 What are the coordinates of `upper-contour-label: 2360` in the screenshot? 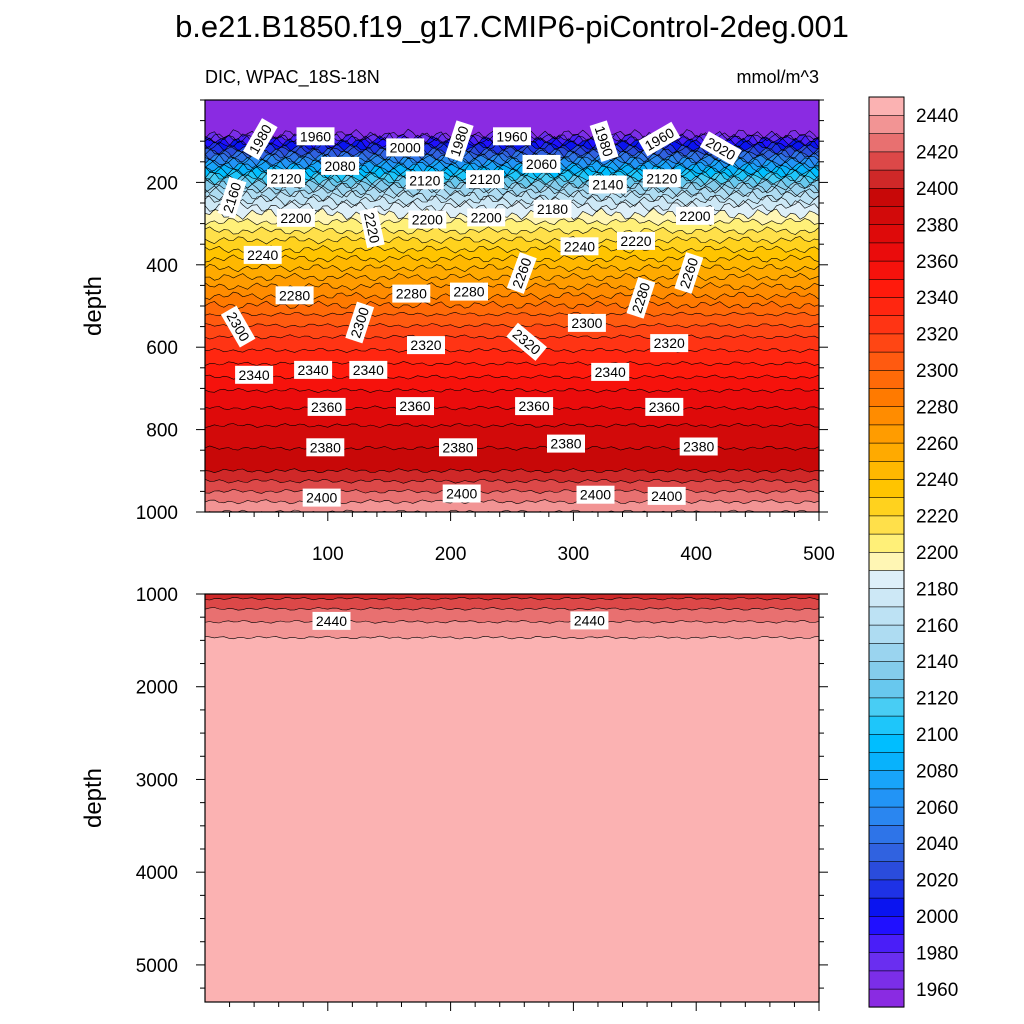 It's located at (326, 406).